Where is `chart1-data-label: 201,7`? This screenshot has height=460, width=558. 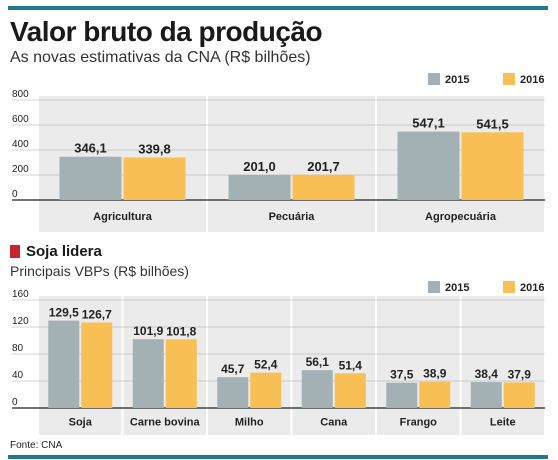 chart1-data-label: 201,7 is located at coordinates (323, 166).